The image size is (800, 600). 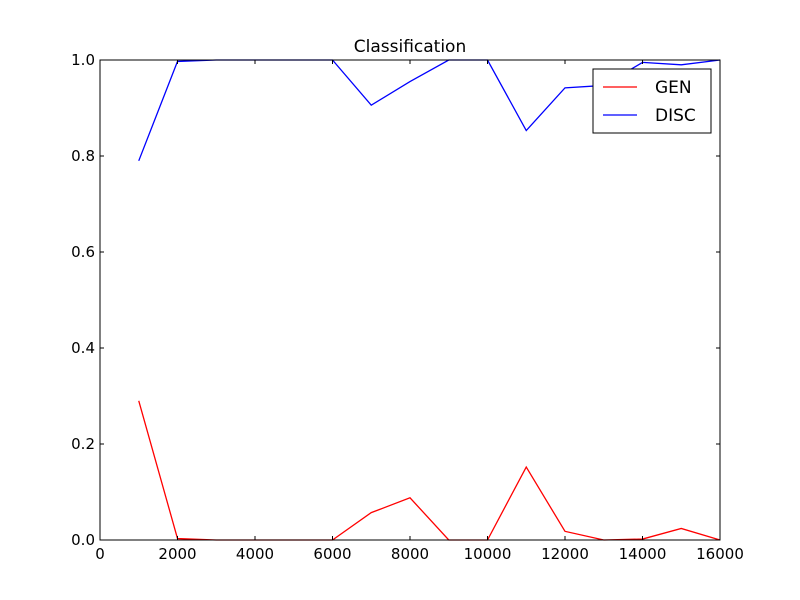 What do you see at coordinates (673, 88) in the screenshot?
I see `legend-label-gen: GEN` at bounding box center [673, 88].